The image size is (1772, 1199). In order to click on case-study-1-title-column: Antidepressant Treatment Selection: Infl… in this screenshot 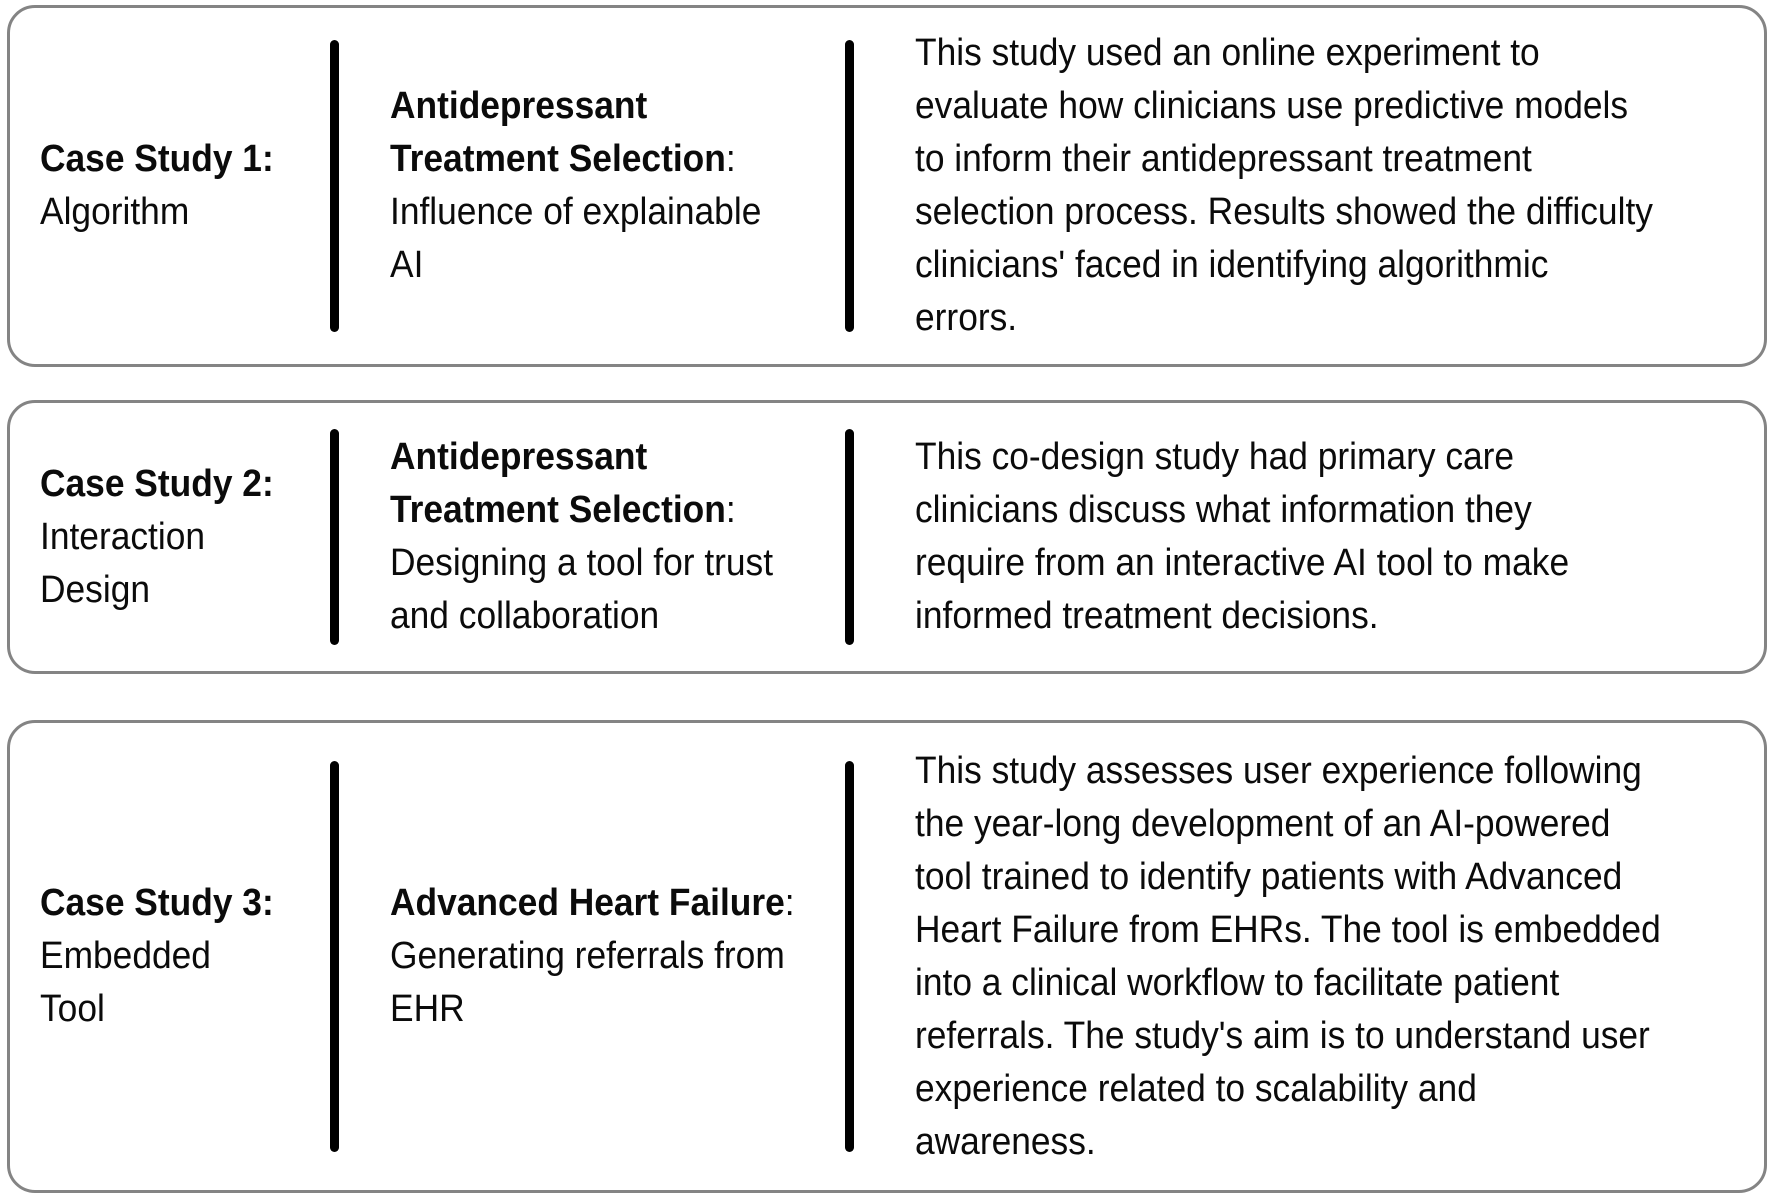, I will do `click(592, 186)`.